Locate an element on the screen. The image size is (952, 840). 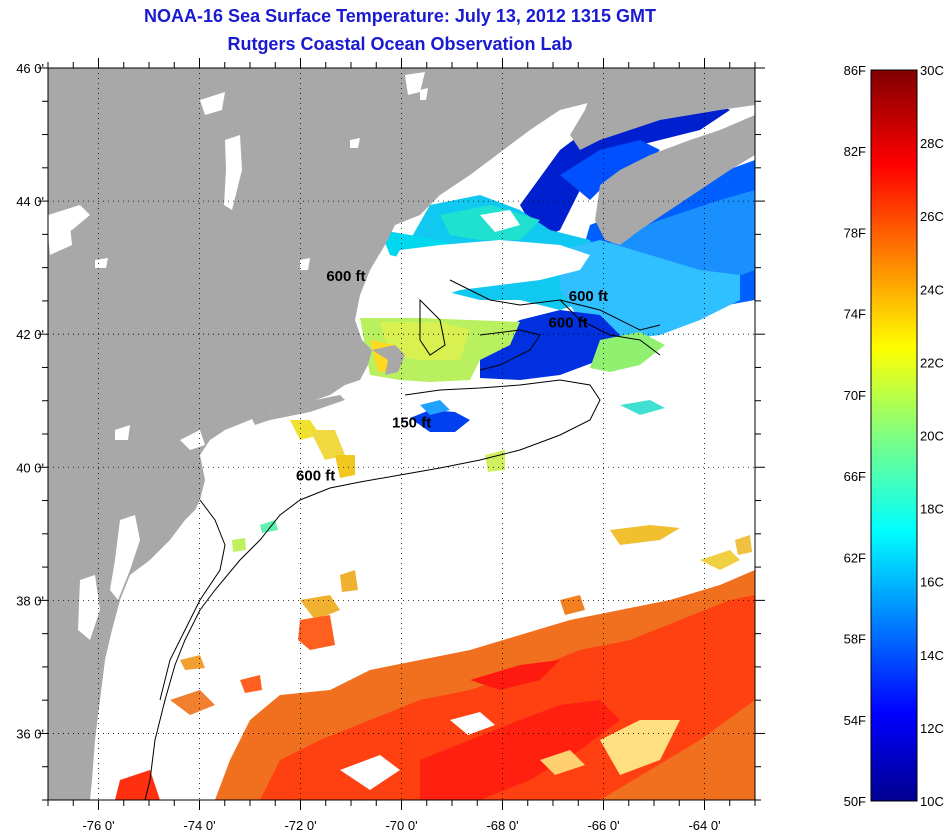
map-subtitle: Rutgers Coastal Ocean Observation Lab is located at coordinates (400, 44).